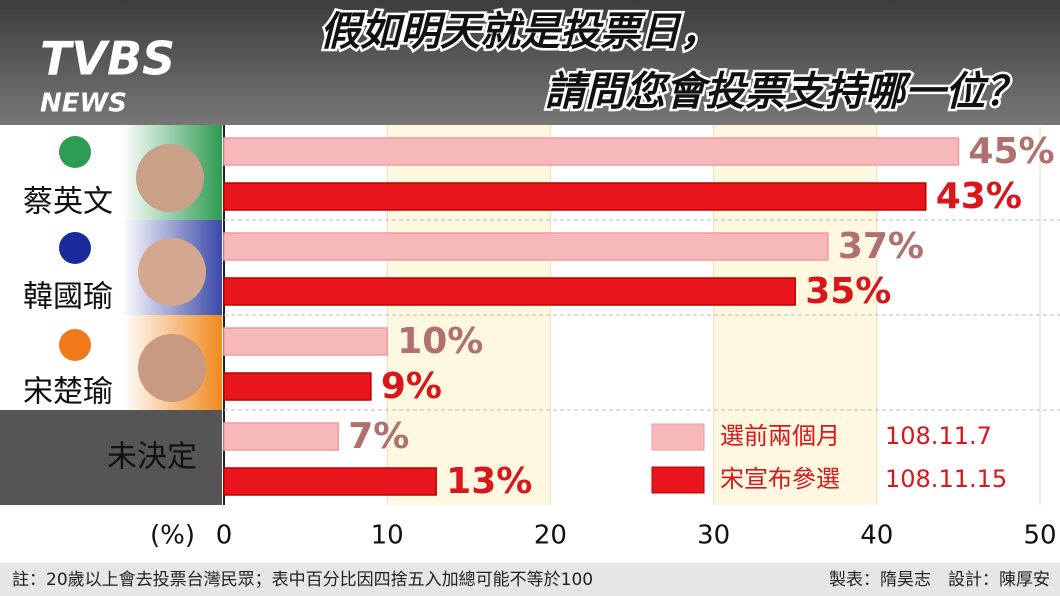  Describe the element at coordinates (172, 536) in the screenshot. I see `x-axis-label: (%)` at that location.